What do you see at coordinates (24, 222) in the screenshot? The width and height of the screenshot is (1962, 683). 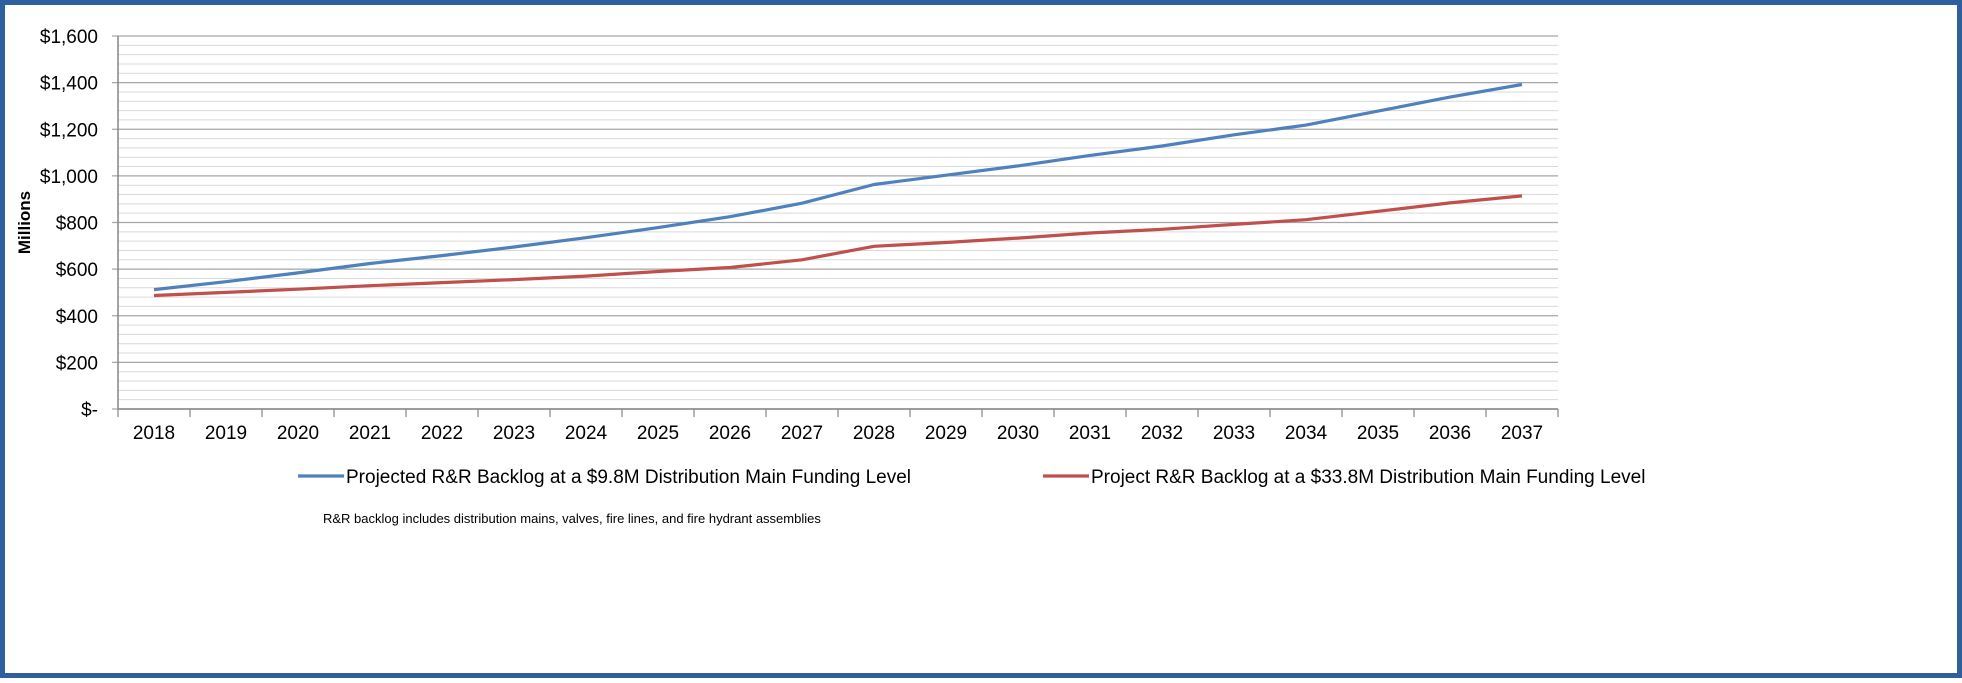 I see `y-axis-label: Millions` at bounding box center [24, 222].